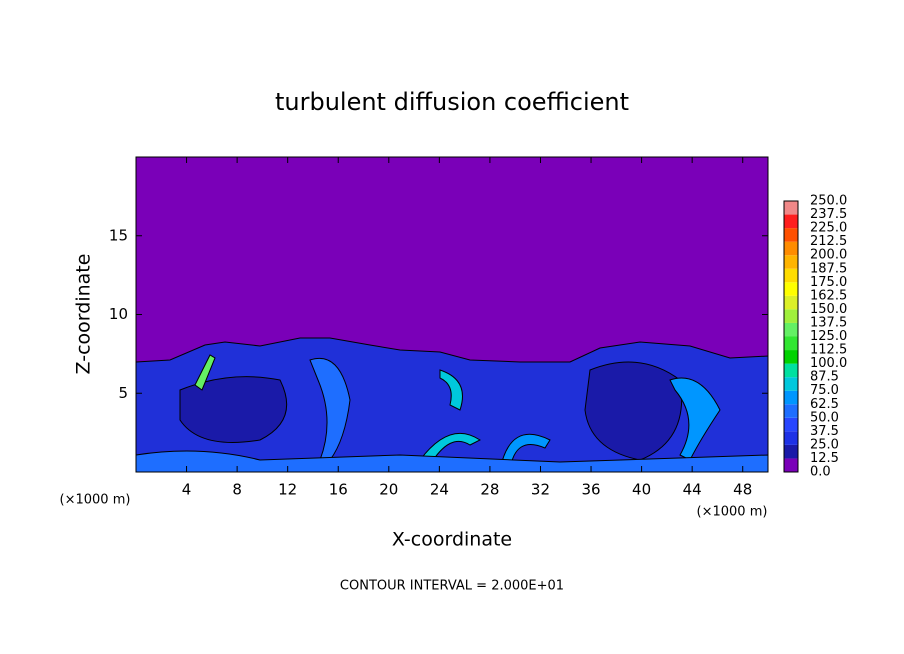 Image resolution: width=904 pixels, height=654 pixels. I want to click on colorbar-label: 237.5, so click(828, 214).